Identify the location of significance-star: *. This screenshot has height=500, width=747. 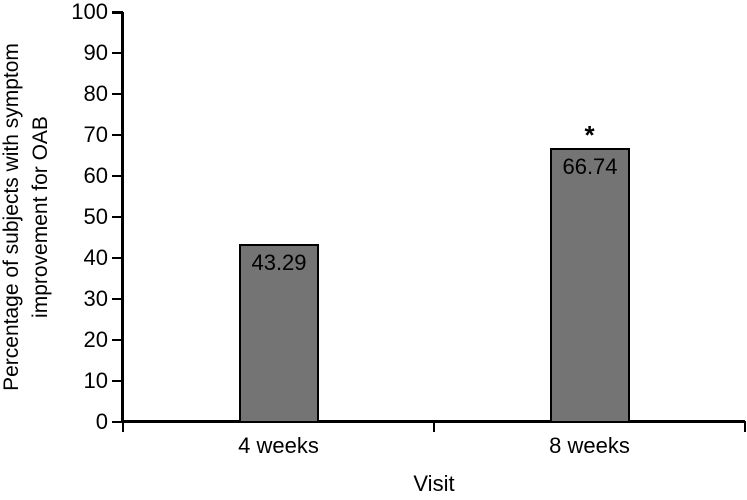
(589, 135).